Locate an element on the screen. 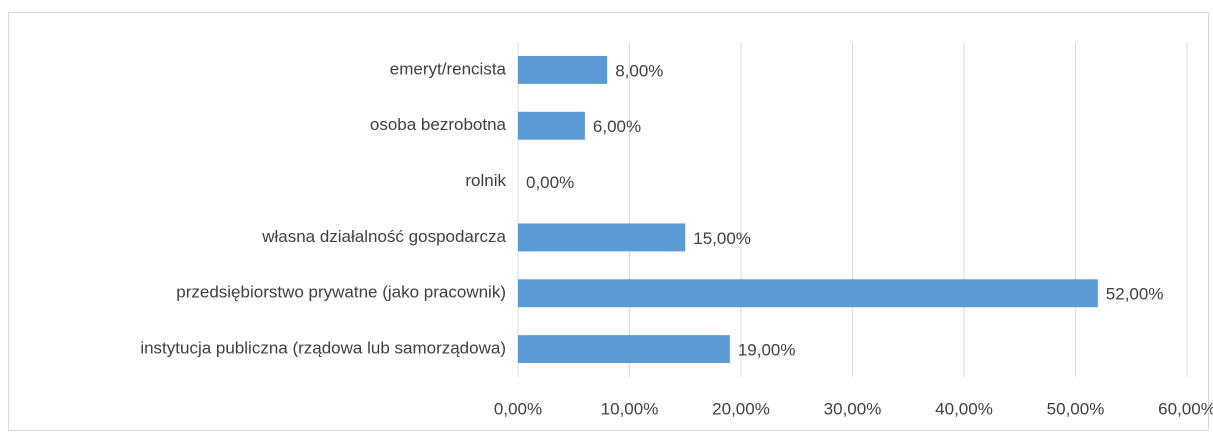  data-label: 52,00% is located at coordinates (1135, 294).